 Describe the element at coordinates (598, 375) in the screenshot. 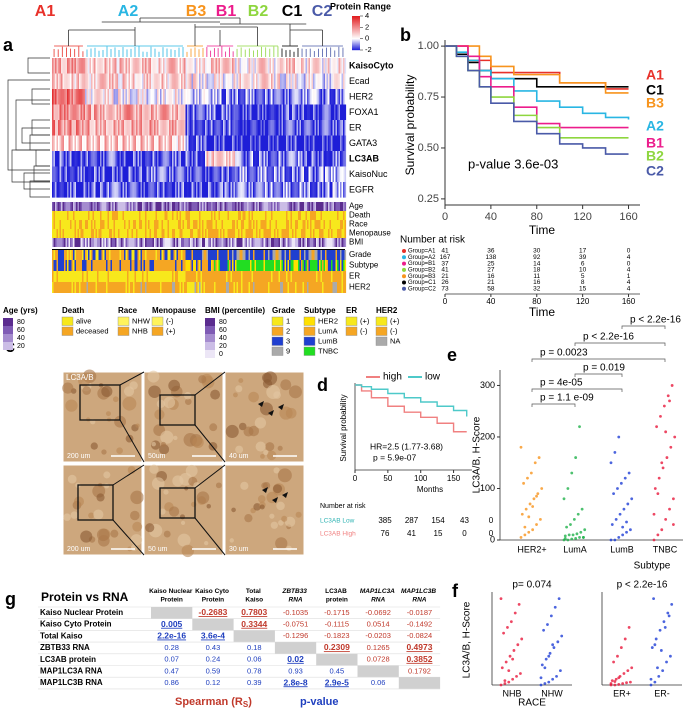

I see `comparison-bracket` at that location.